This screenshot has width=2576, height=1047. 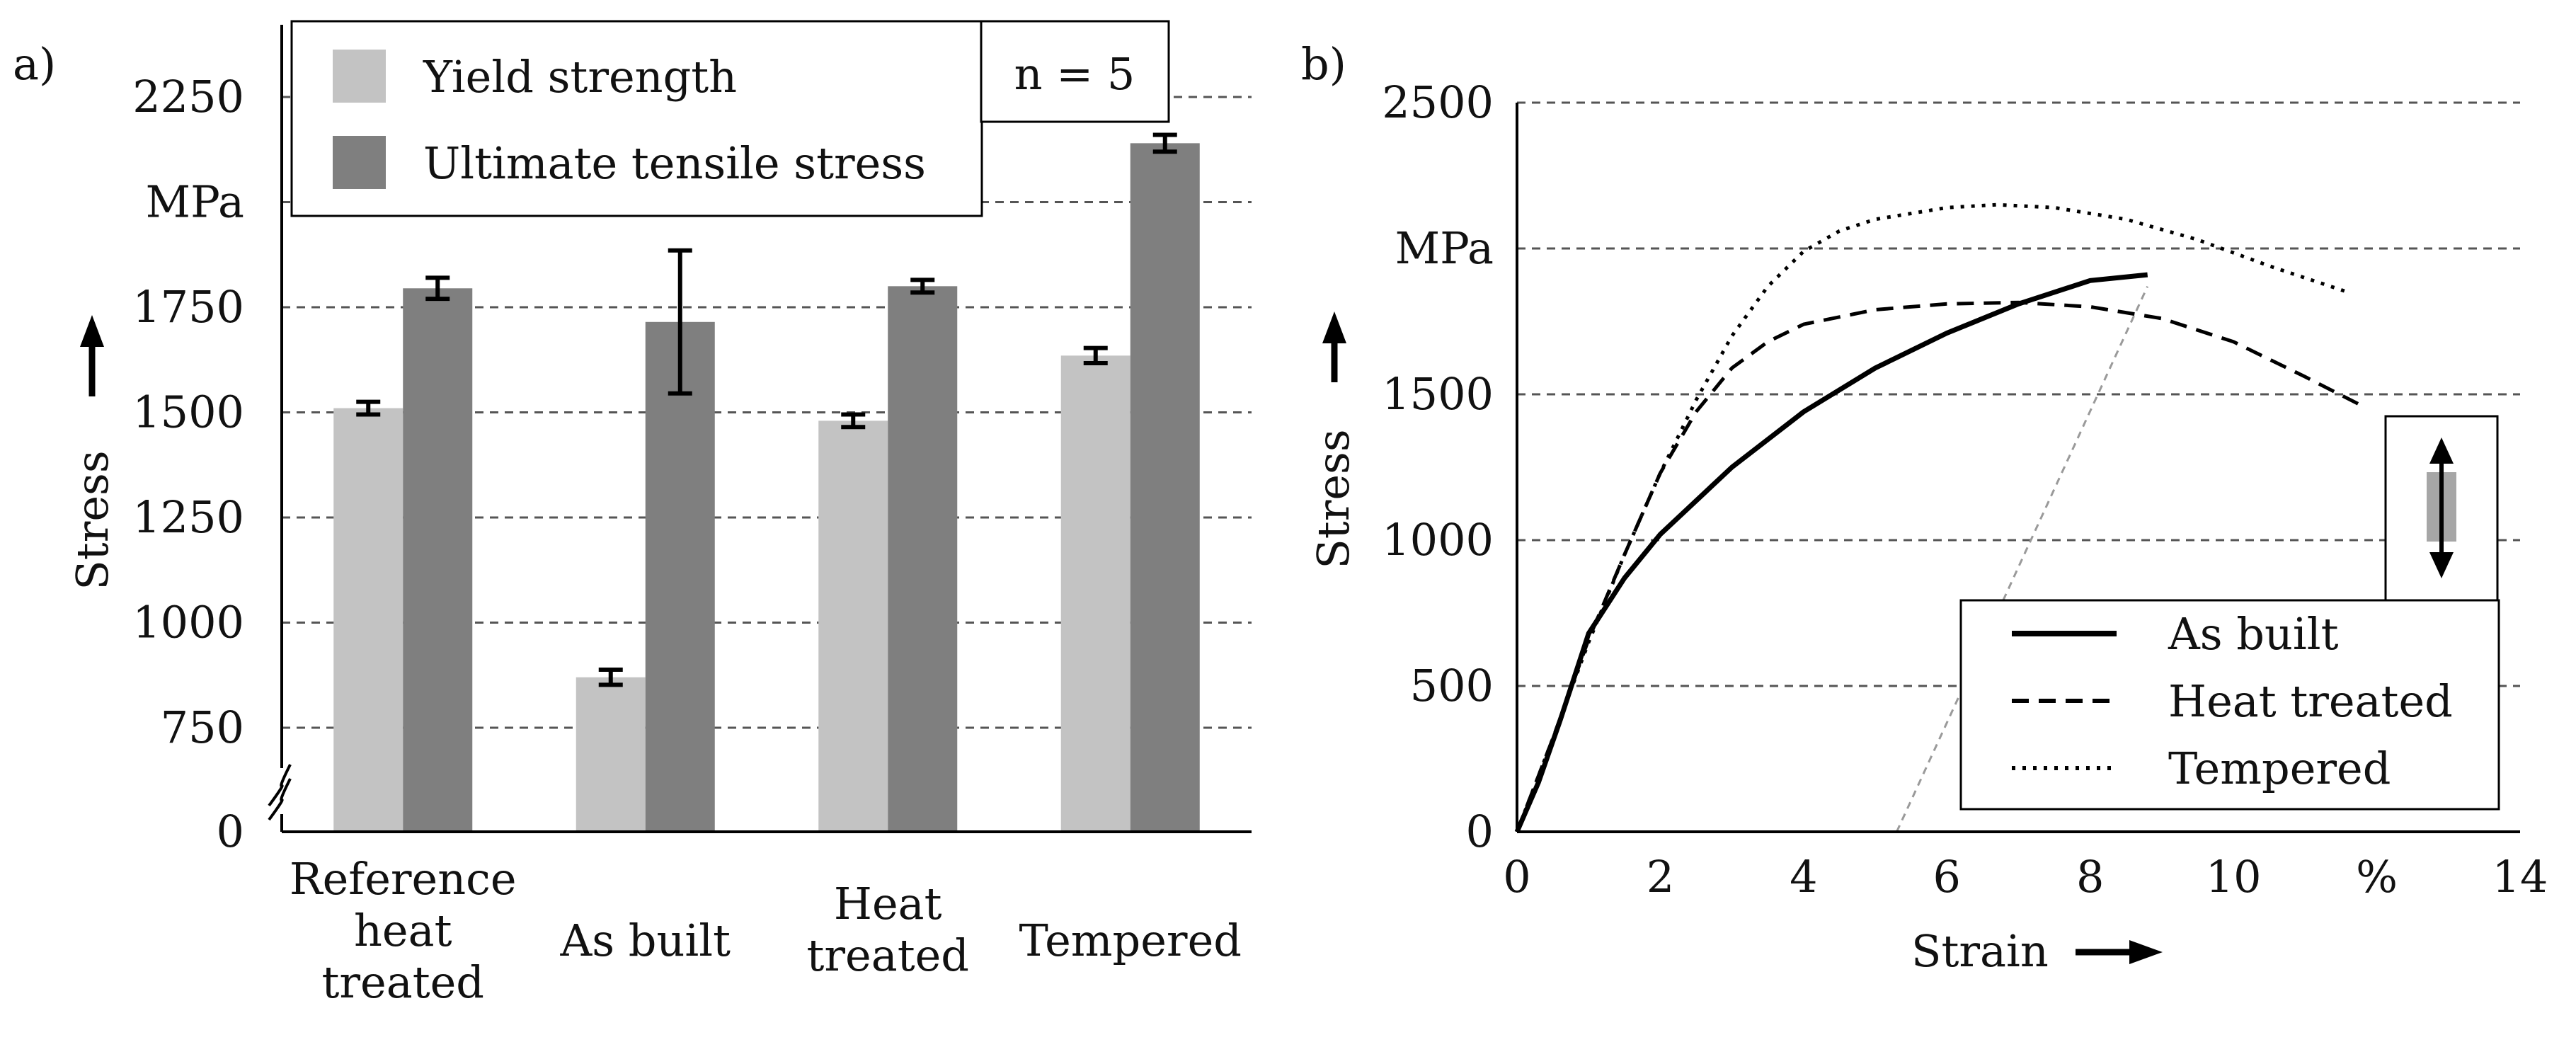 What do you see at coordinates (188, 307) in the screenshot?
I see `y-tick-label: 1750` at bounding box center [188, 307].